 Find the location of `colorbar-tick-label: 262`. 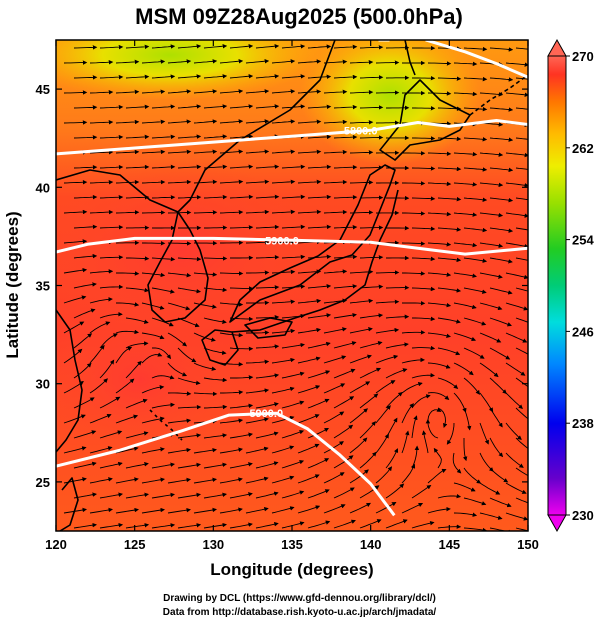

colorbar-tick-label: 262 is located at coordinates (583, 148).